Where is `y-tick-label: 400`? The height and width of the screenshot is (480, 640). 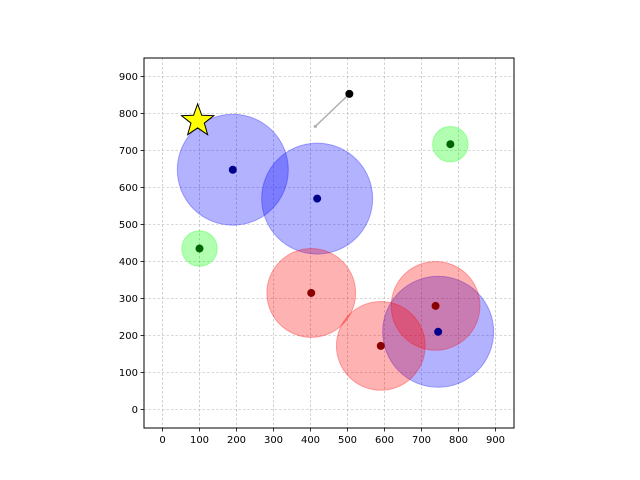 y-tick-label: 400 is located at coordinates (128, 262).